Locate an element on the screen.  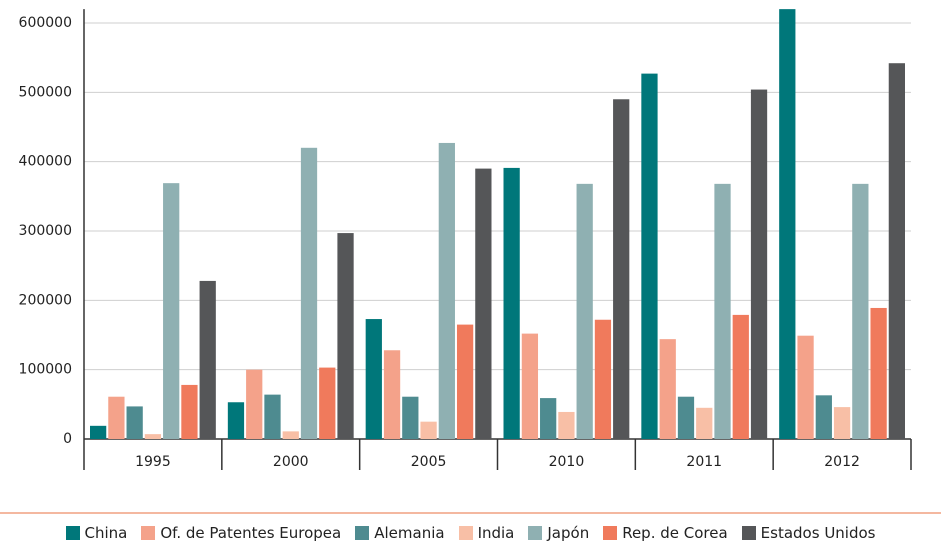
y-tick-label: 300000 is located at coordinates (45, 231).